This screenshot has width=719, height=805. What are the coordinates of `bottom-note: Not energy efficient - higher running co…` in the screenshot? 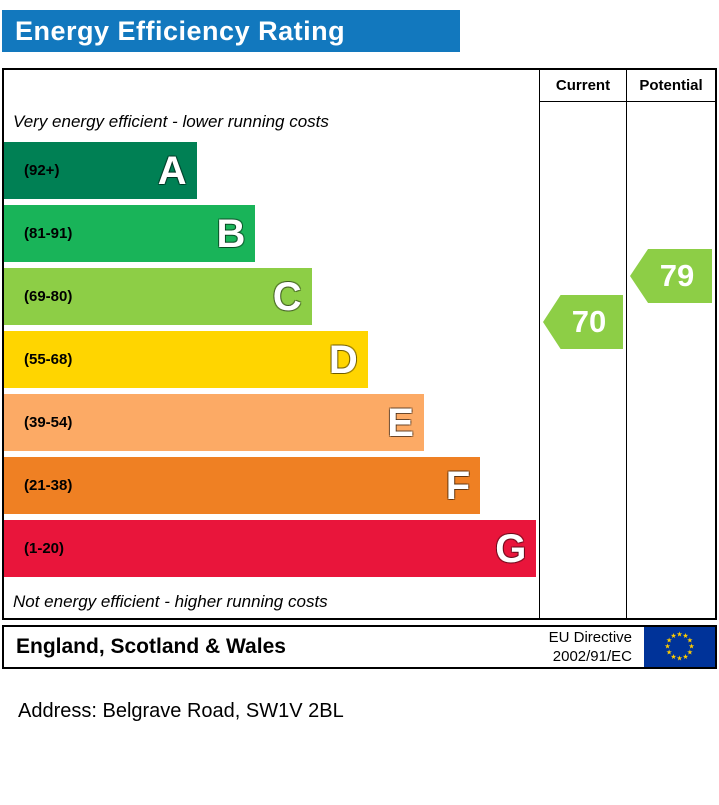 It's located at (170, 601).